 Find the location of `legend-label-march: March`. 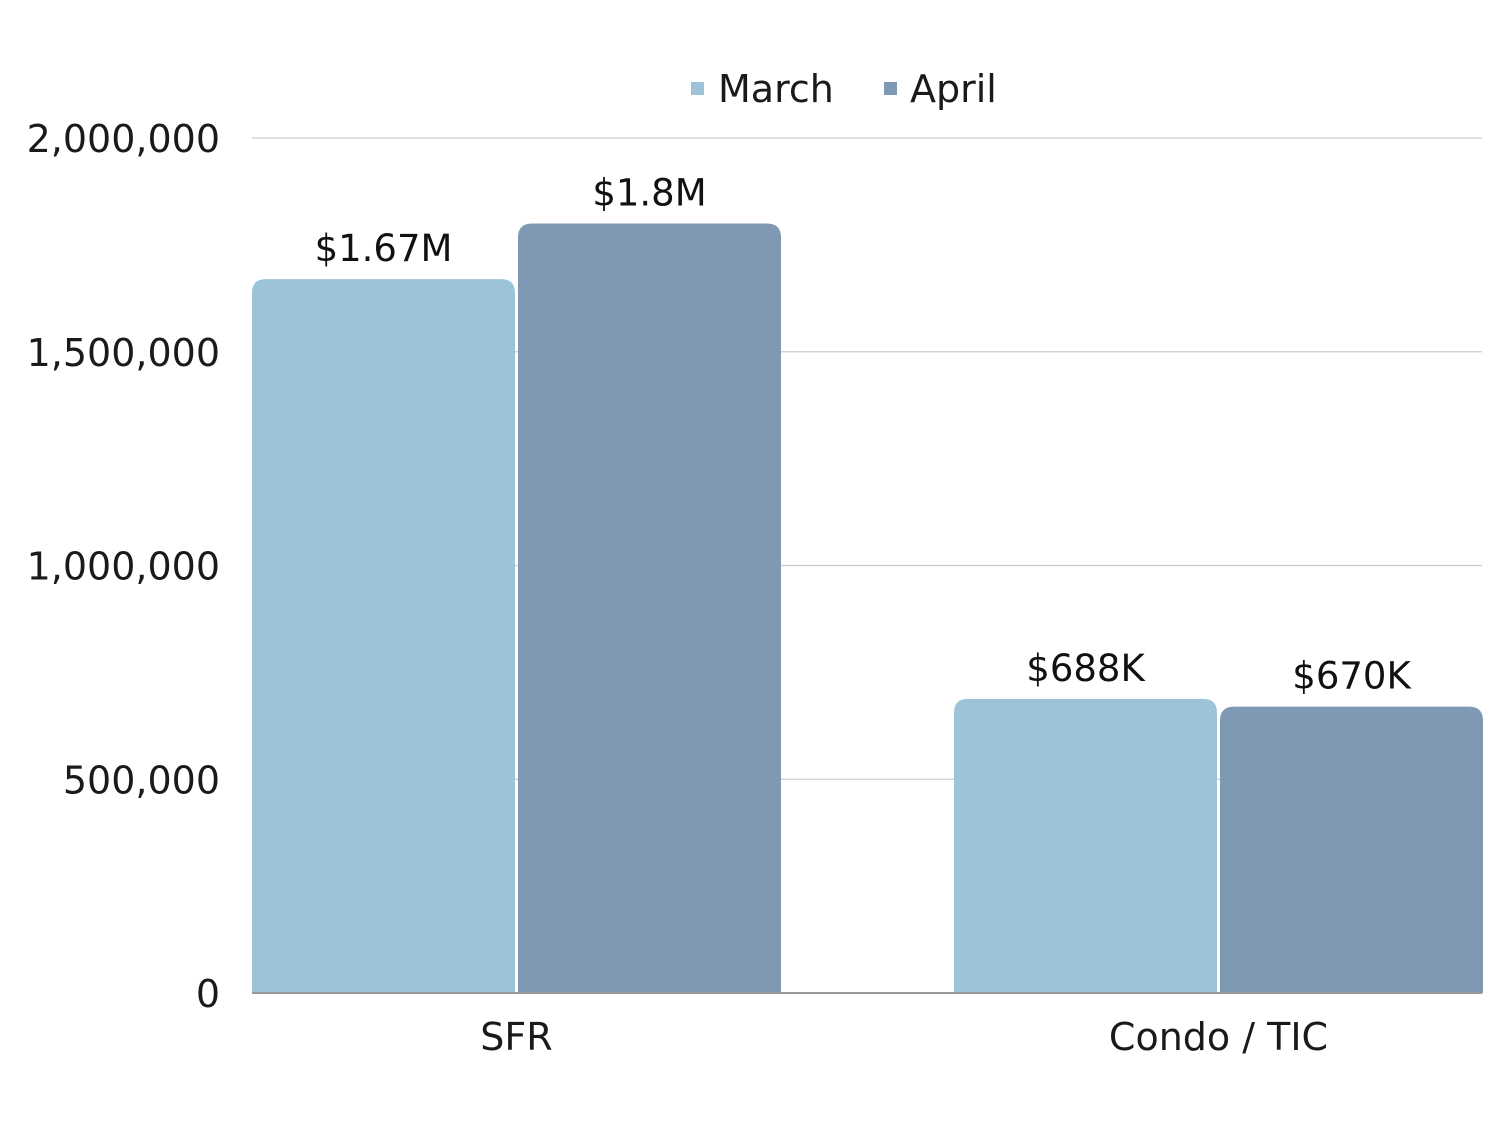

legend-label-march: March is located at coordinates (776, 89).